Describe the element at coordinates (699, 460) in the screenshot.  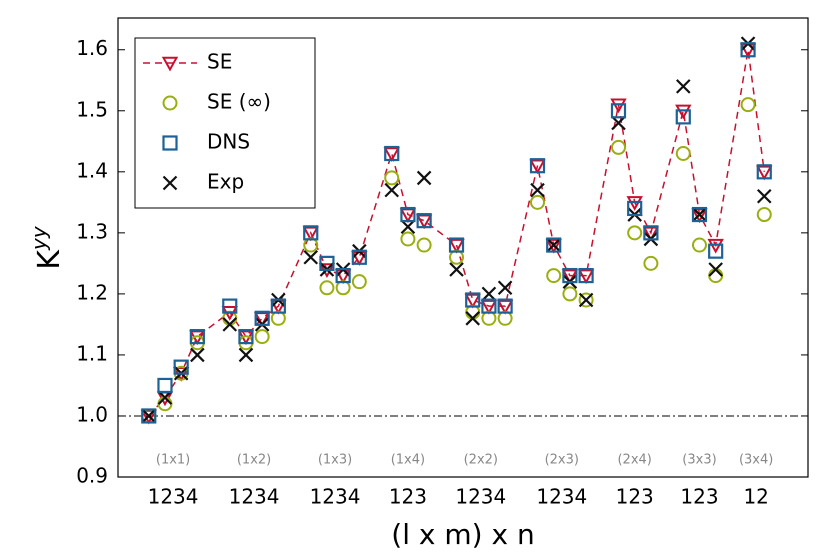
I see `group-label: (3x3)` at that location.